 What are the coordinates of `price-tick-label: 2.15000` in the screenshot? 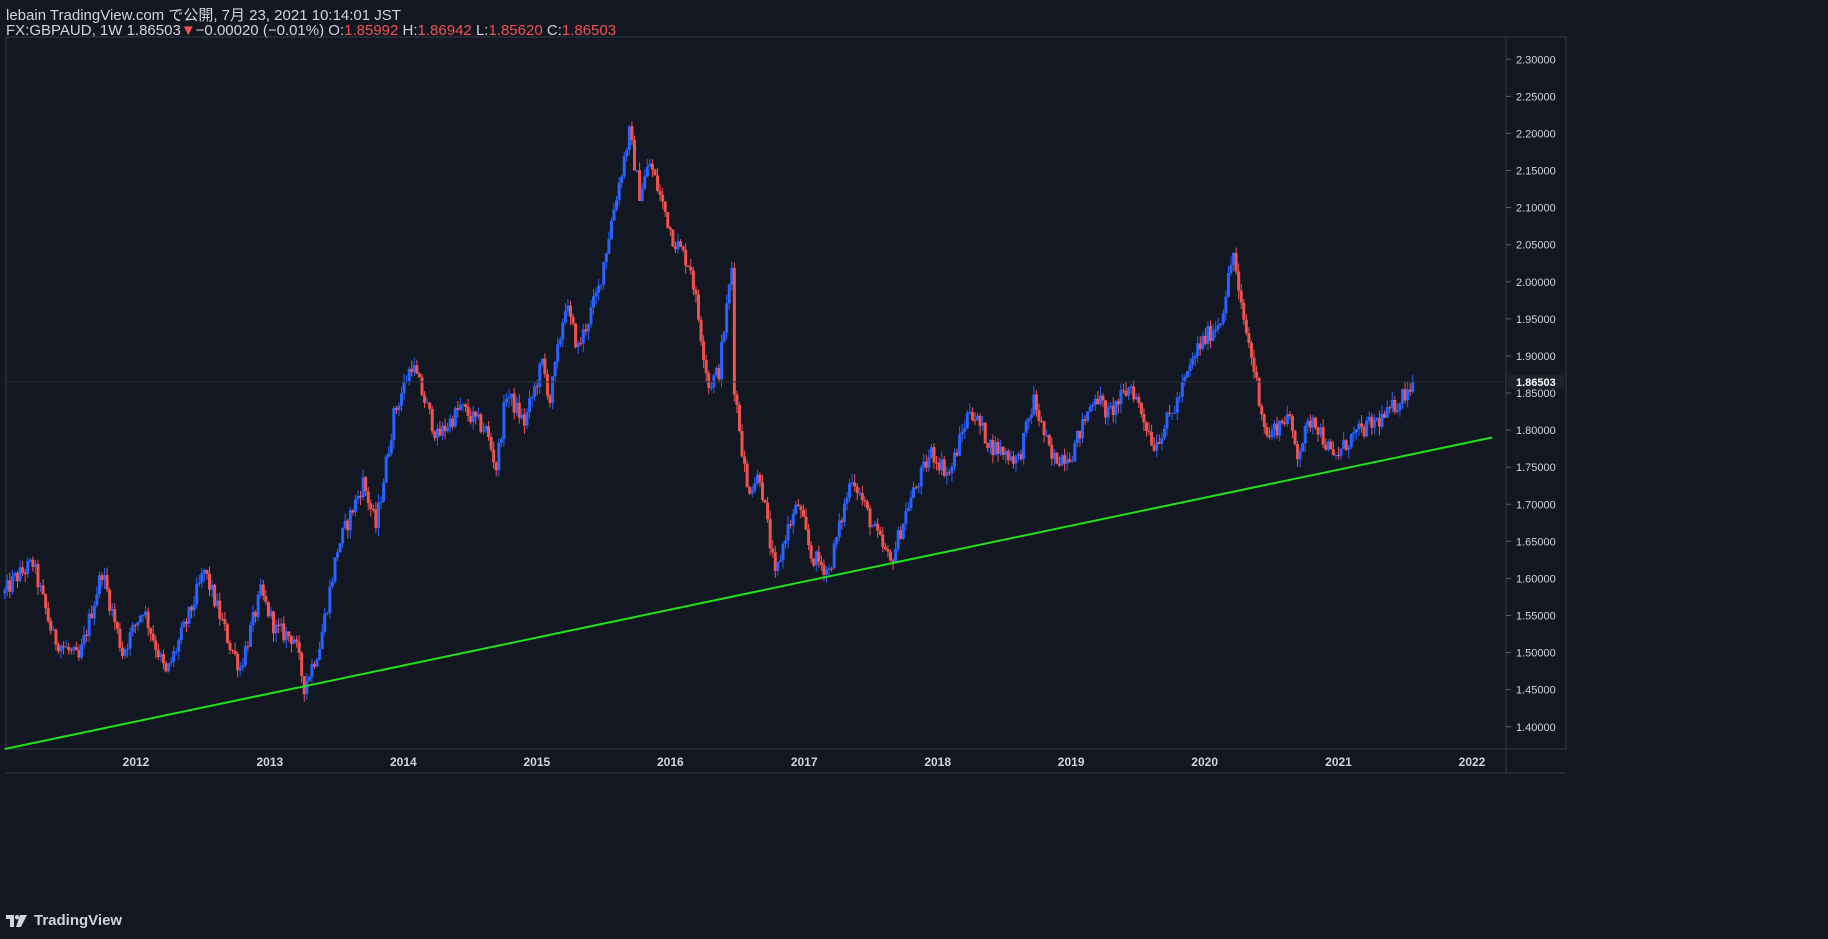 It's located at (1536, 172).